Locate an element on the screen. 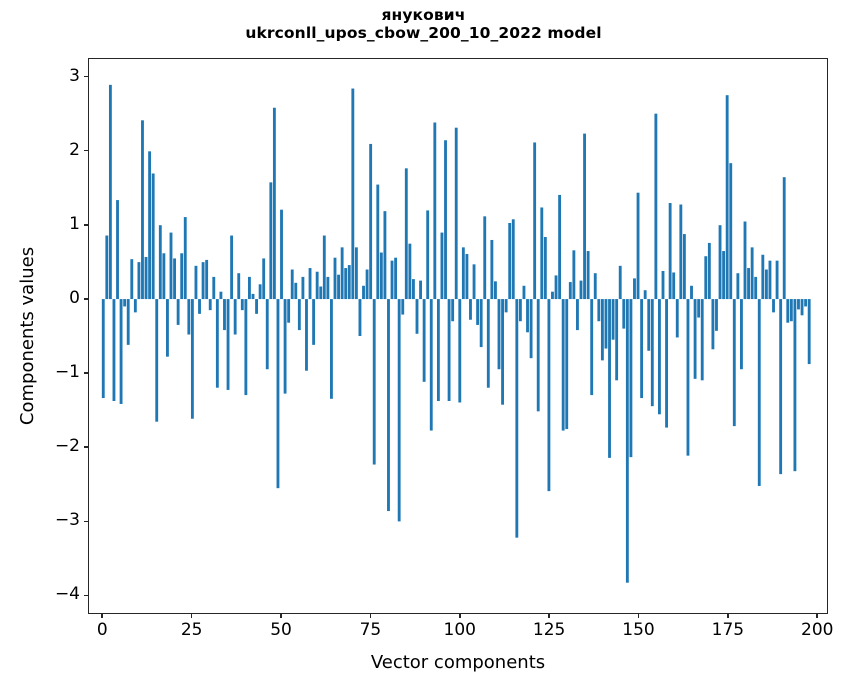  y-tick-label: −2 is located at coordinates (67, 446).